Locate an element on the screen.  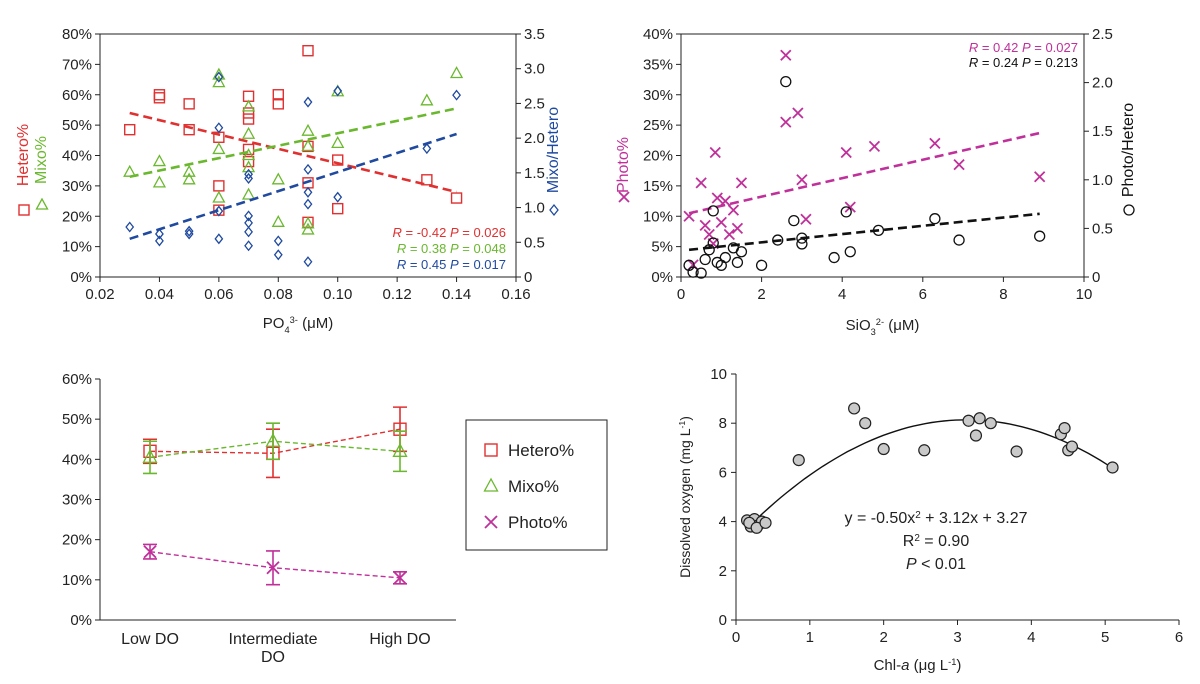
panel-a-ytick-left-label: 10% is located at coordinates (77, 247).